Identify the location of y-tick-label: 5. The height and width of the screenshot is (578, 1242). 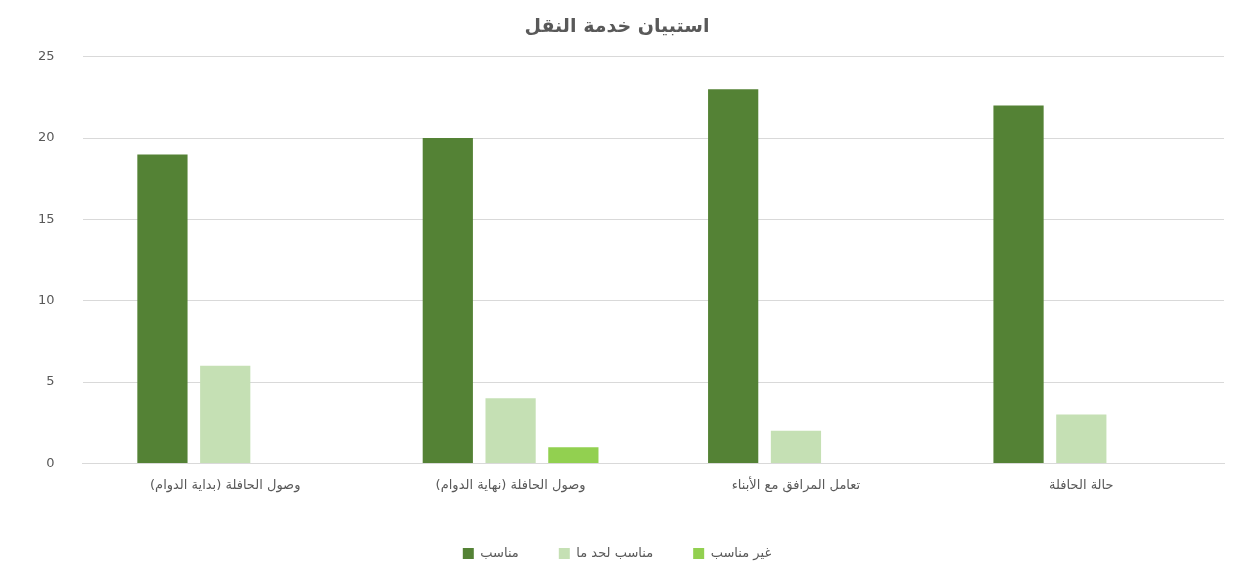
(50, 381).